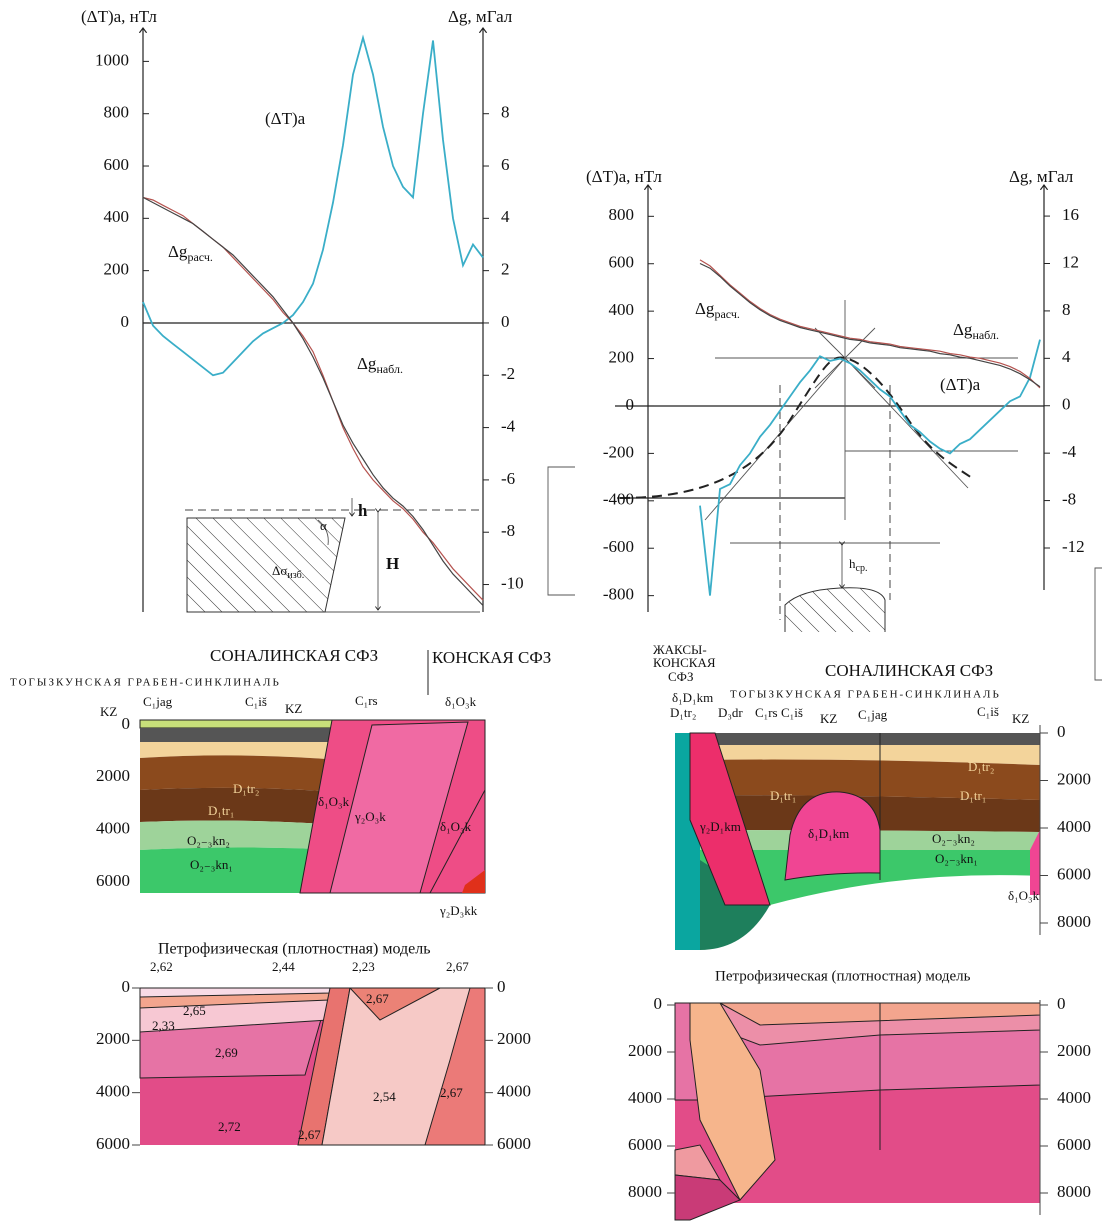 This screenshot has width=1102, height=1226. I want to click on depth-tick-label: 8000, so click(1074, 921).